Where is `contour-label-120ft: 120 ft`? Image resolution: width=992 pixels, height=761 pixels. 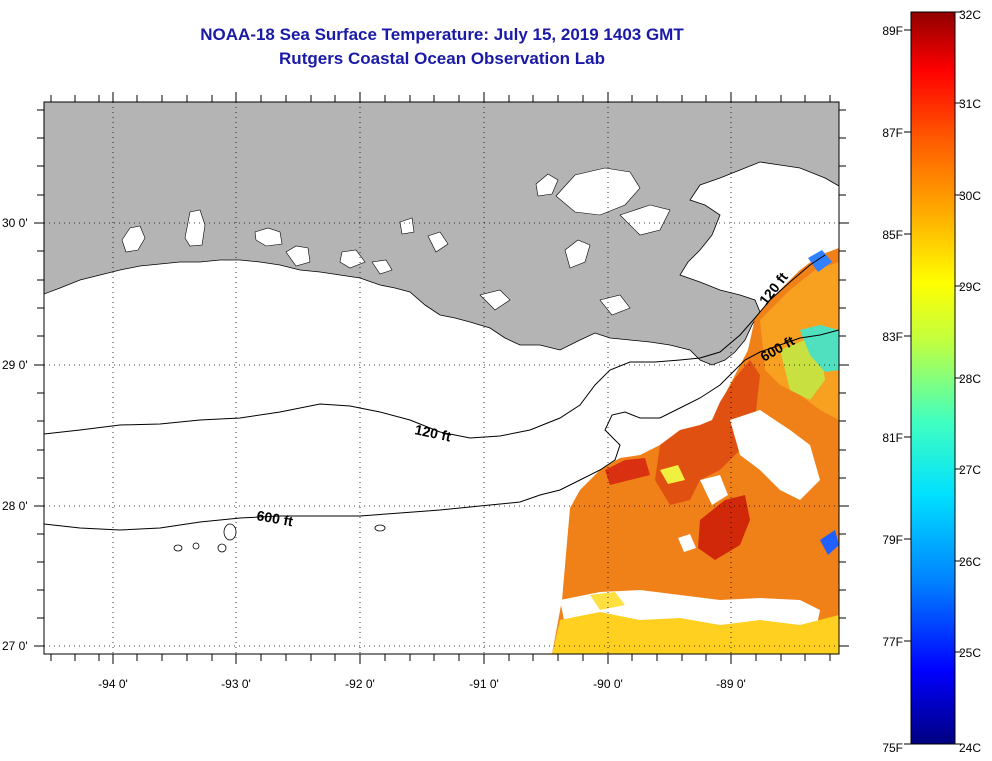 contour-label-120ft: 120 ft is located at coordinates (432, 432).